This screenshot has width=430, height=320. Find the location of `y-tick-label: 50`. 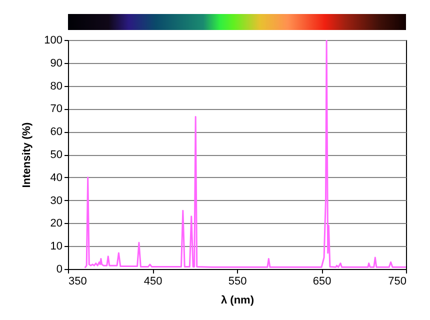

y-tick-label: 50 is located at coordinates (56, 155).